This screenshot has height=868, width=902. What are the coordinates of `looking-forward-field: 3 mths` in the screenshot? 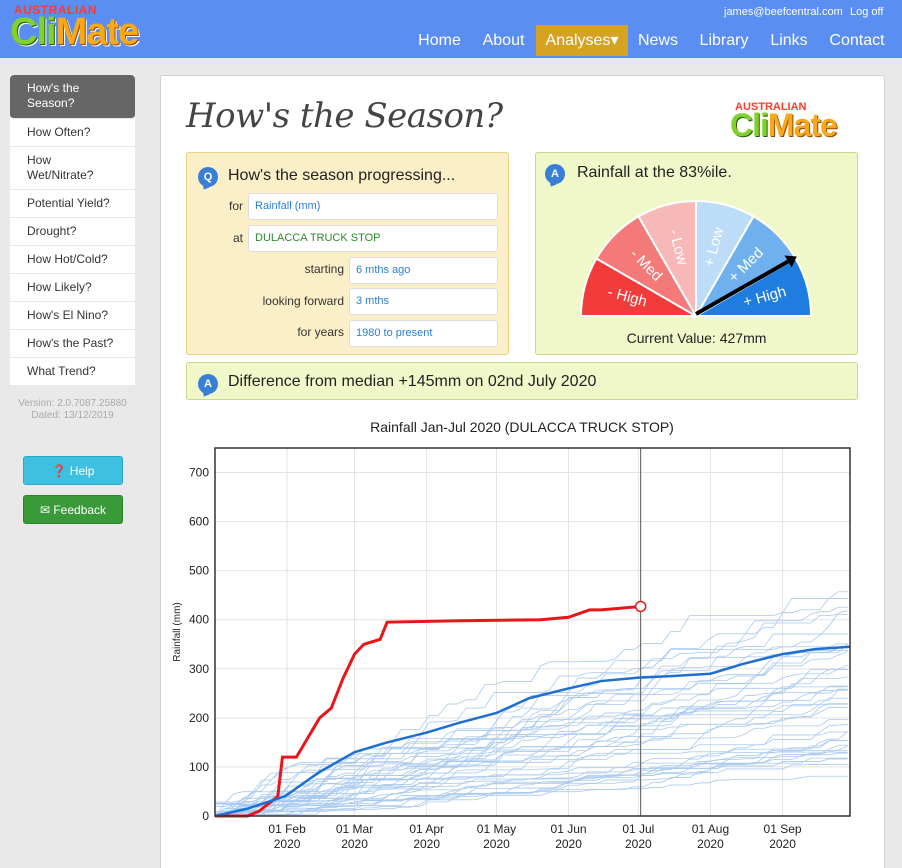 It's located at (423, 301).